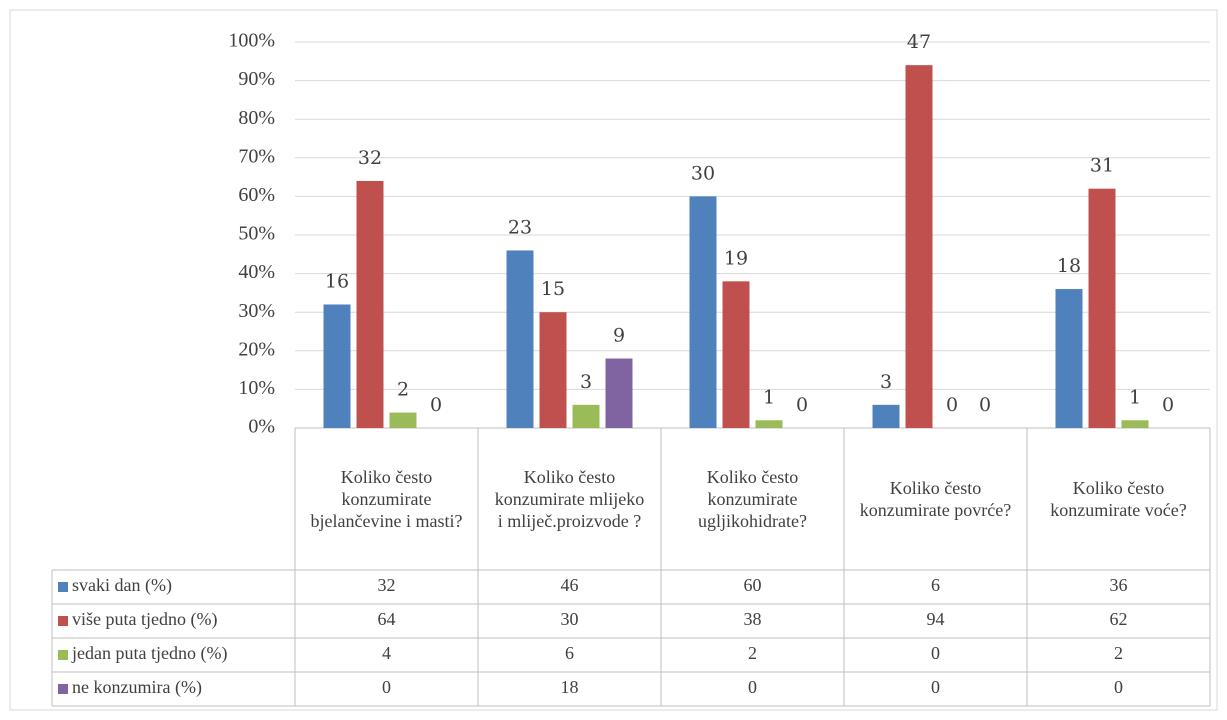 The image size is (1227, 720). What do you see at coordinates (919, 42) in the screenshot?
I see `data-label: 47` at bounding box center [919, 42].